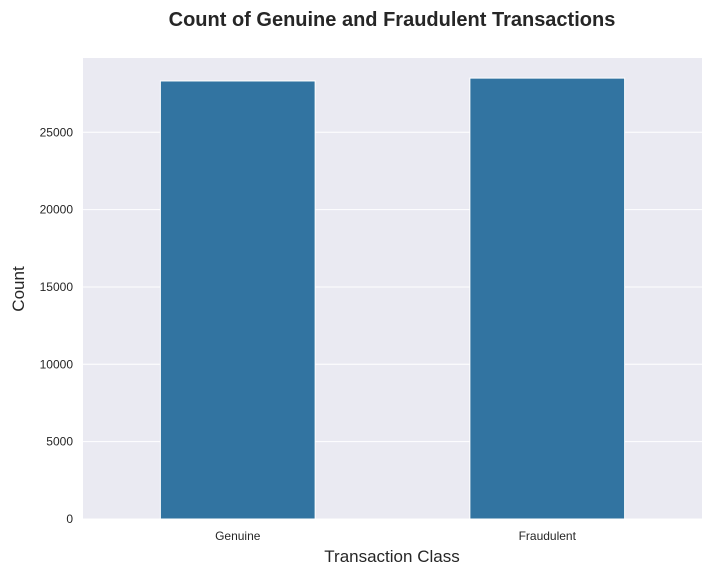 The height and width of the screenshot is (576, 712). What do you see at coordinates (57, 325) in the screenshot?
I see `y-axis-ticks: 0 5000 10000 15000 20000 25000` at bounding box center [57, 325].